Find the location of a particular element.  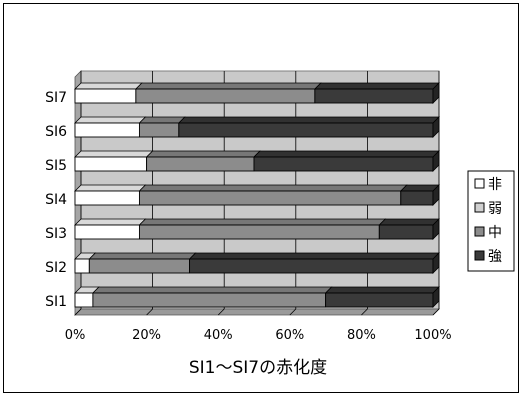

category-label: SI3 is located at coordinates (56, 234).